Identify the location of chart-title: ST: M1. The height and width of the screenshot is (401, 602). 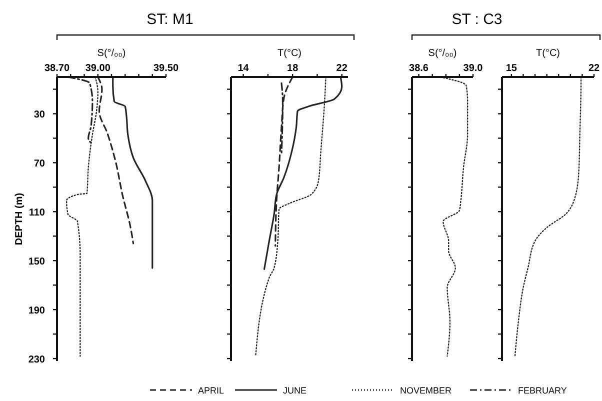
(170, 19).